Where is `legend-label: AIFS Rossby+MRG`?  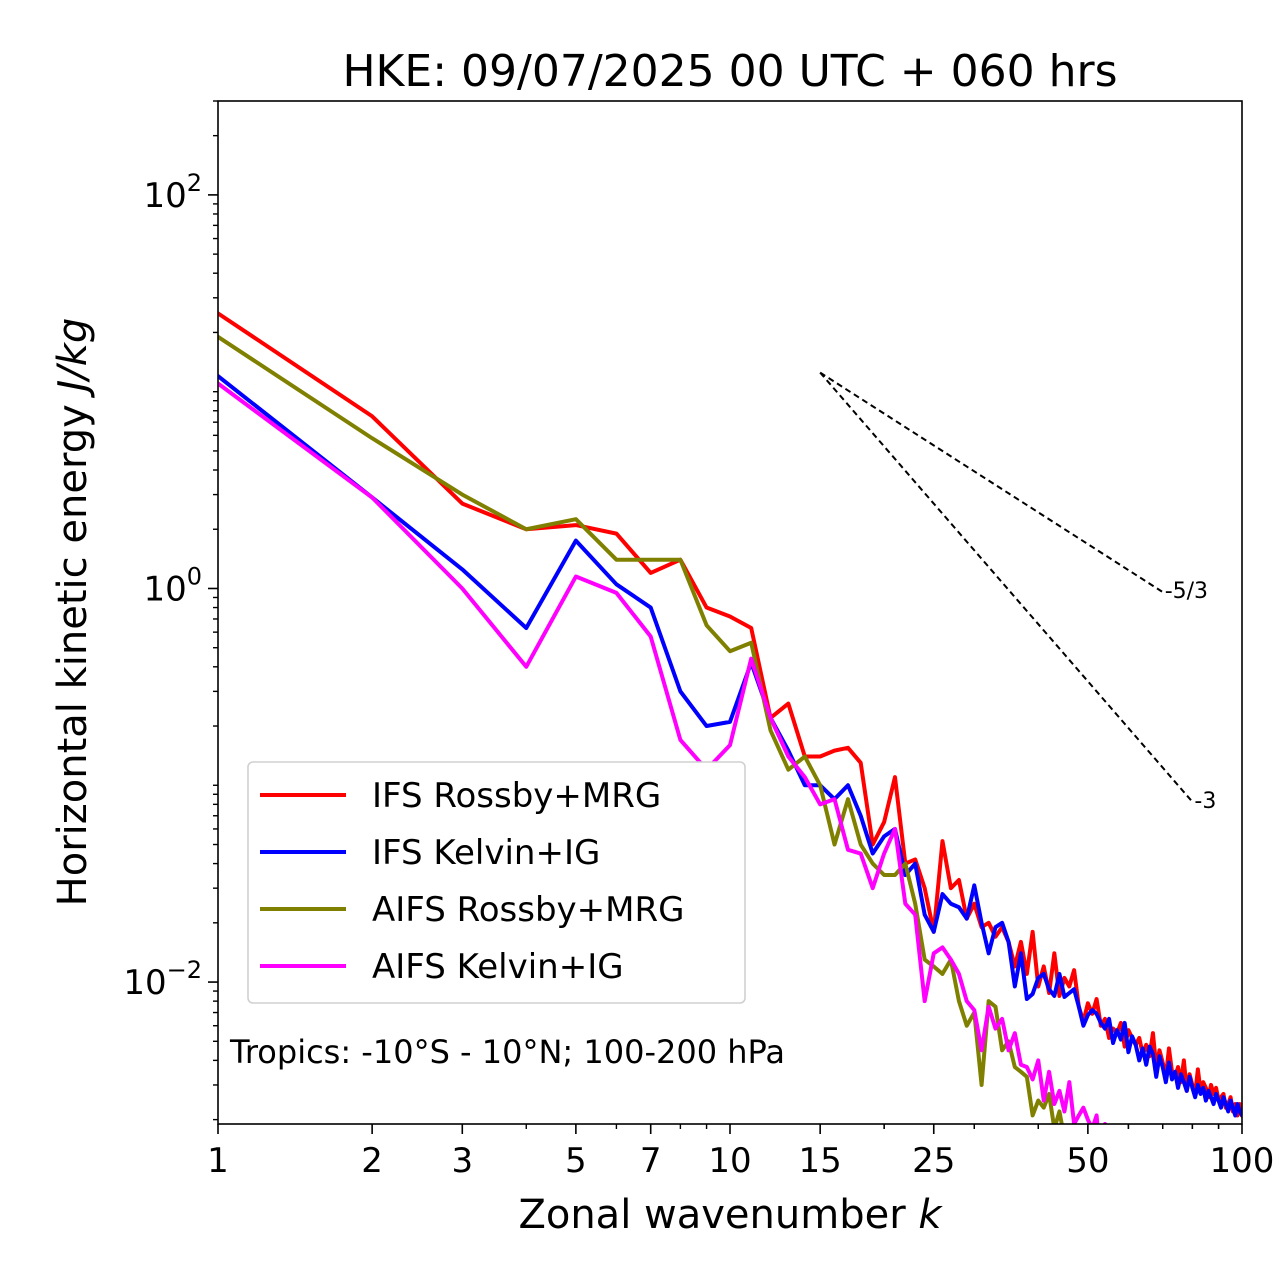 legend-label: AIFS Rossby+MRG is located at coordinates (528, 910).